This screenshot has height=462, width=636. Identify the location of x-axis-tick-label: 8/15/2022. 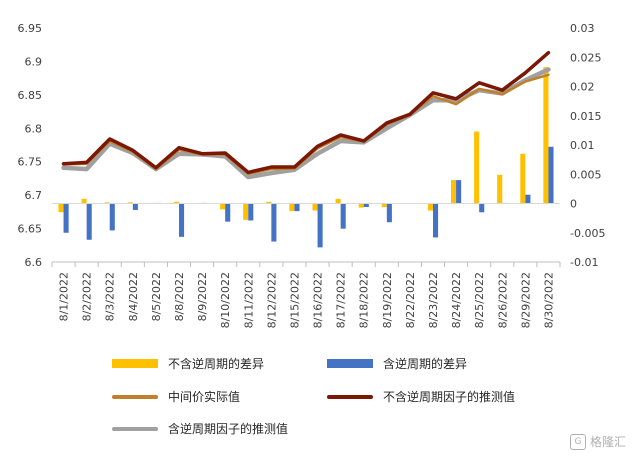
(294, 300).